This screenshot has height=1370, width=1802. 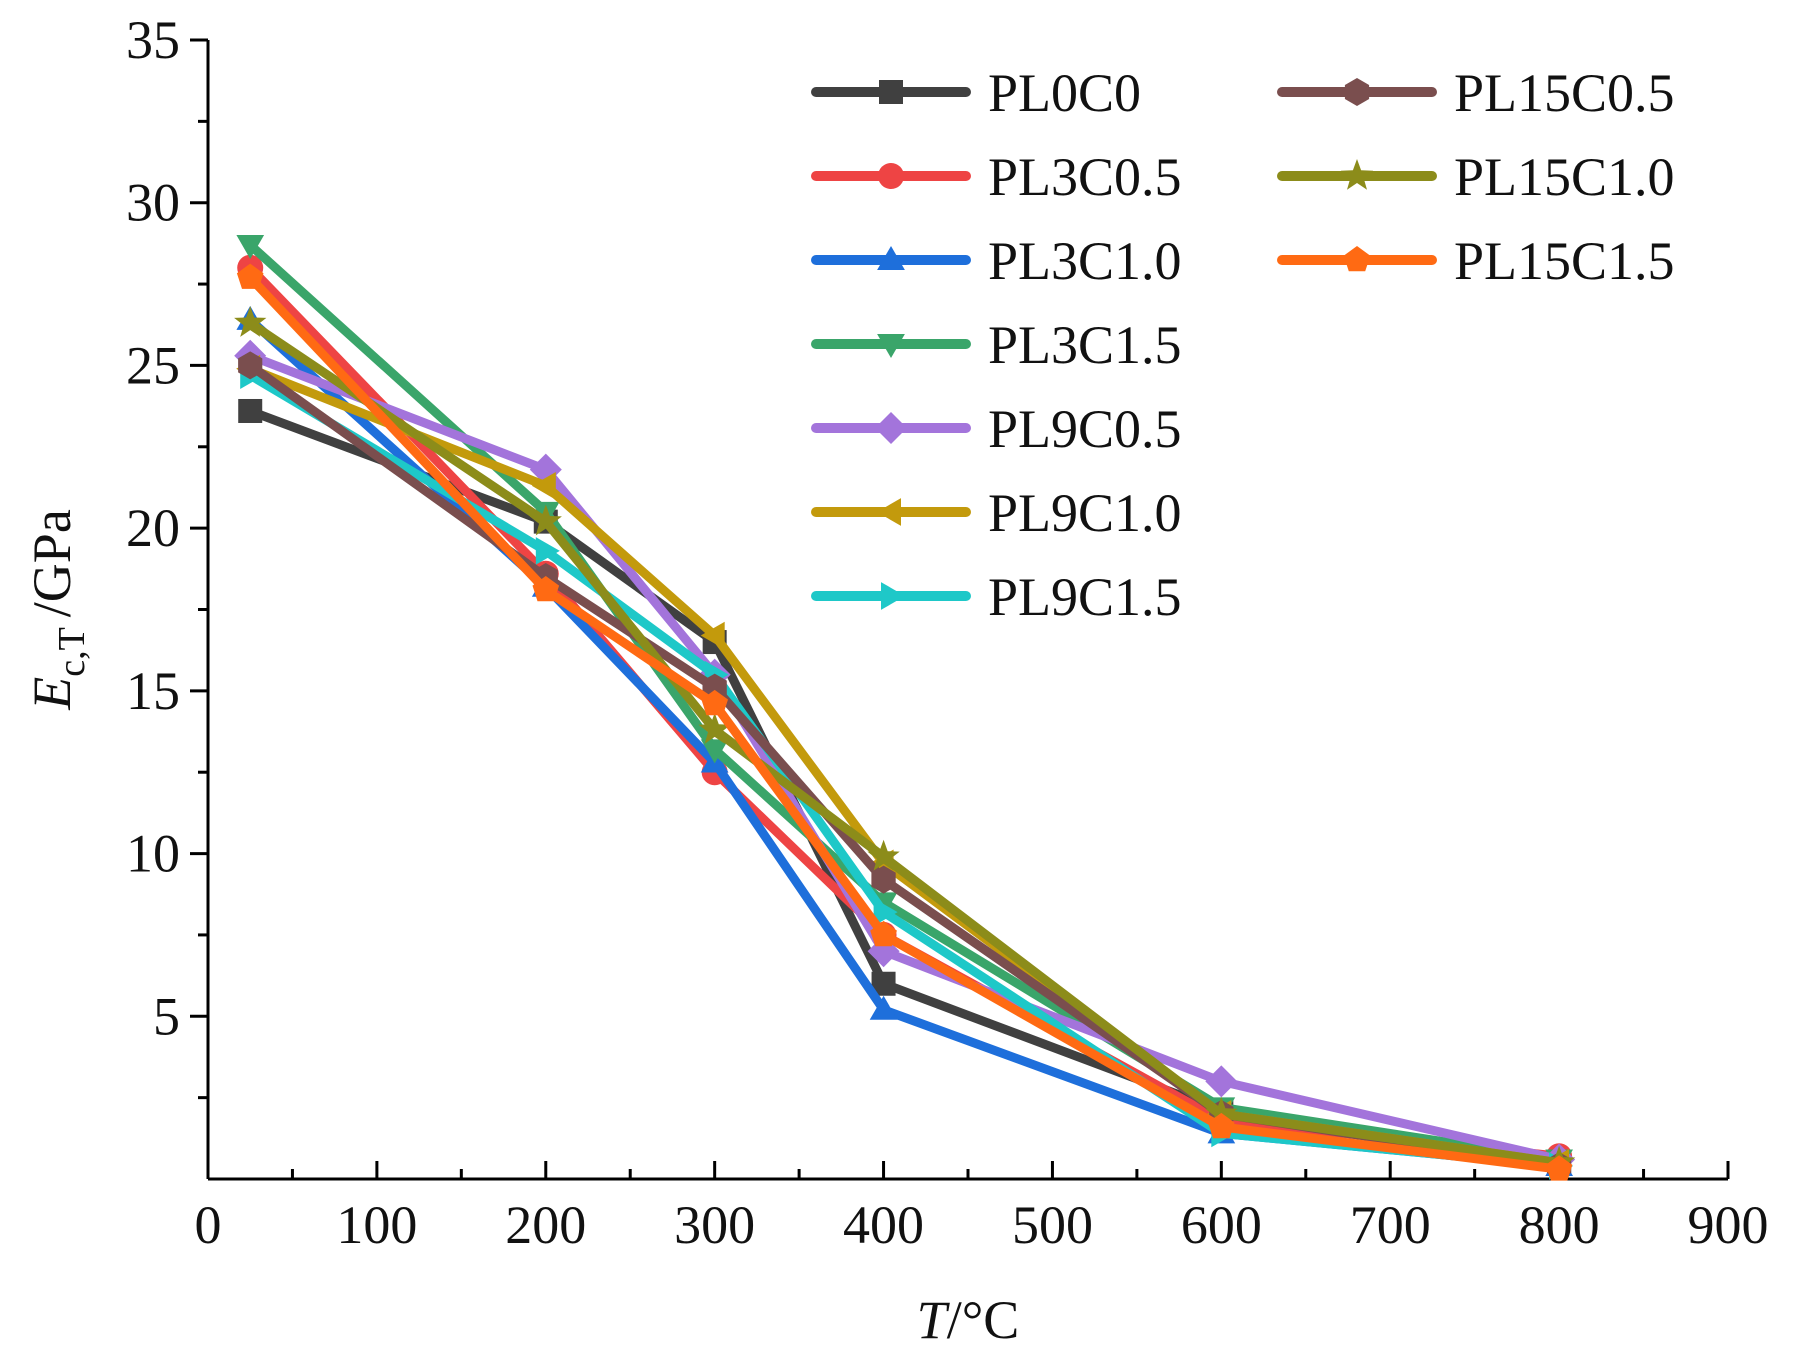 What do you see at coordinates (72, 652) in the screenshot?
I see `y-axis-subscript: c,T` at bounding box center [72, 652].